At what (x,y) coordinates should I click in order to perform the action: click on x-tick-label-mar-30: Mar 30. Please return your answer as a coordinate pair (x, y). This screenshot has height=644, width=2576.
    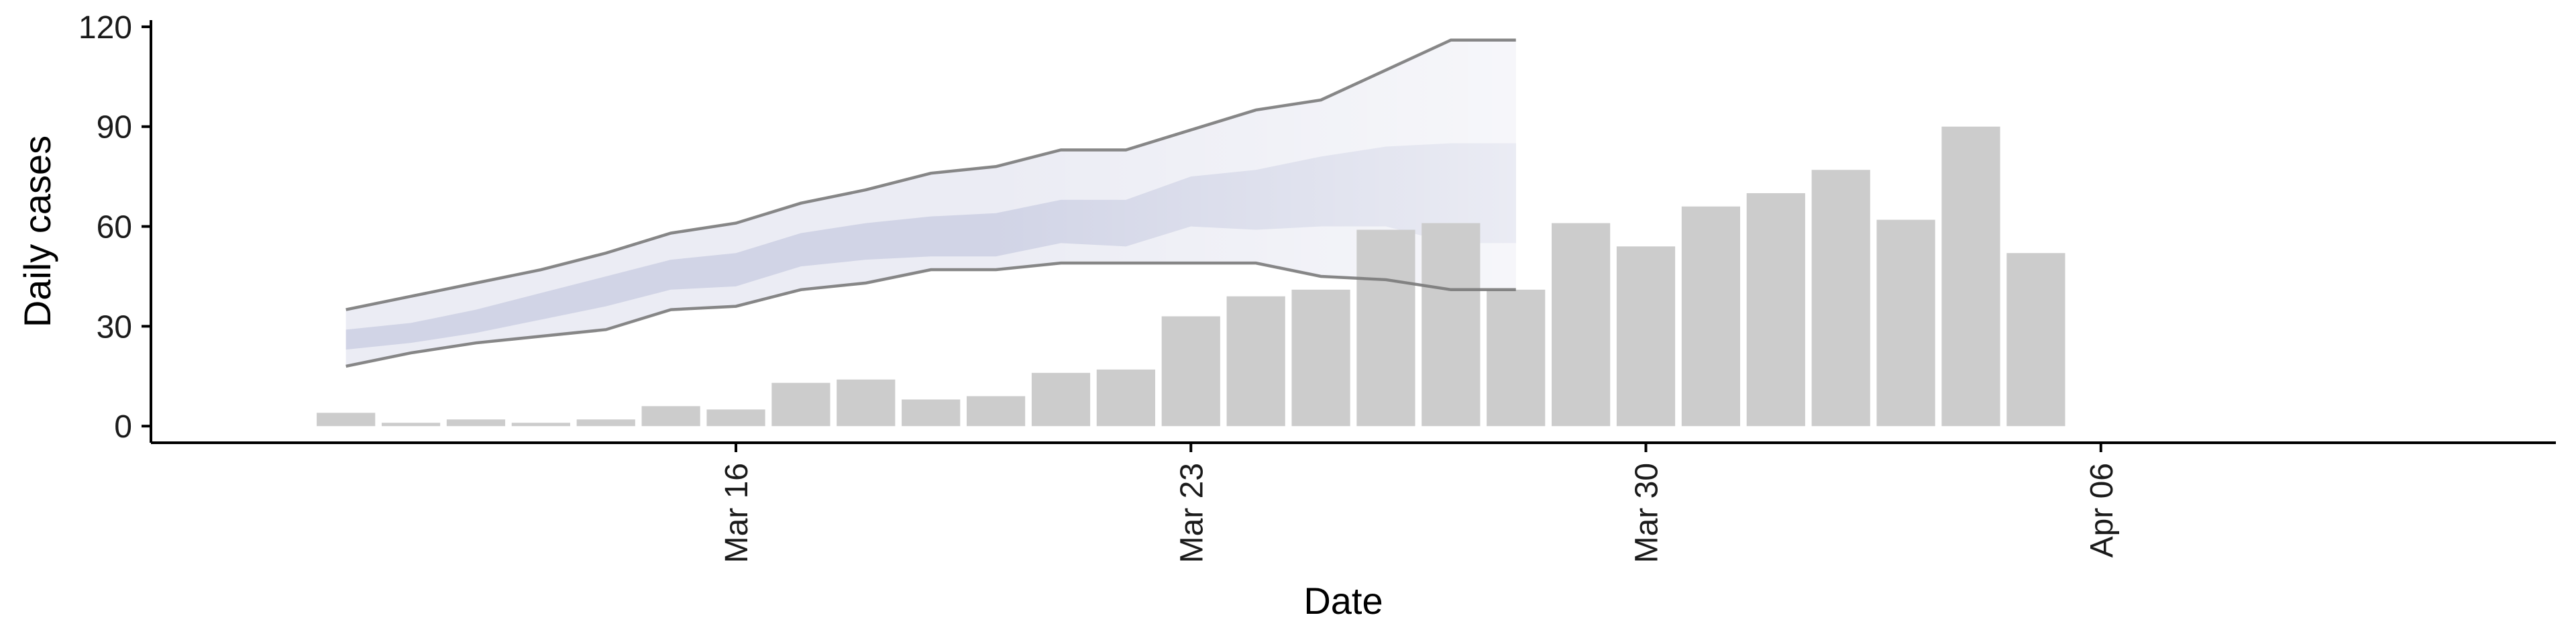
    Looking at the image, I should click on (1647, 513).